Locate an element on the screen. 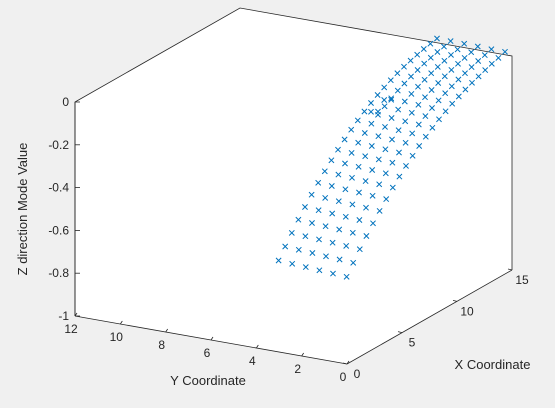  x-tick-label: 0 is located at coordinates (357, 374).